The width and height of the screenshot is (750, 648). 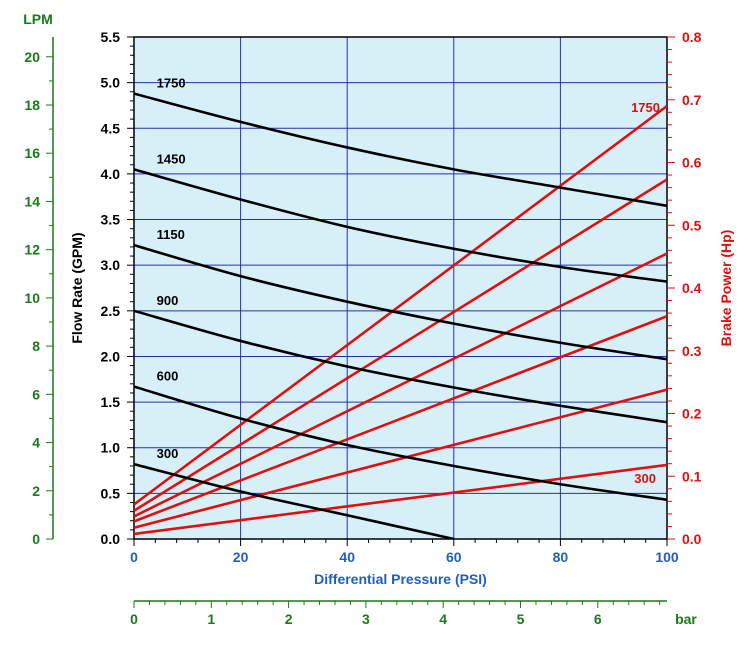 What do you see at coordinates (667, 557) in the screenshot?
I see `psi-tick-label: 100` at bounding box center [667, 557].